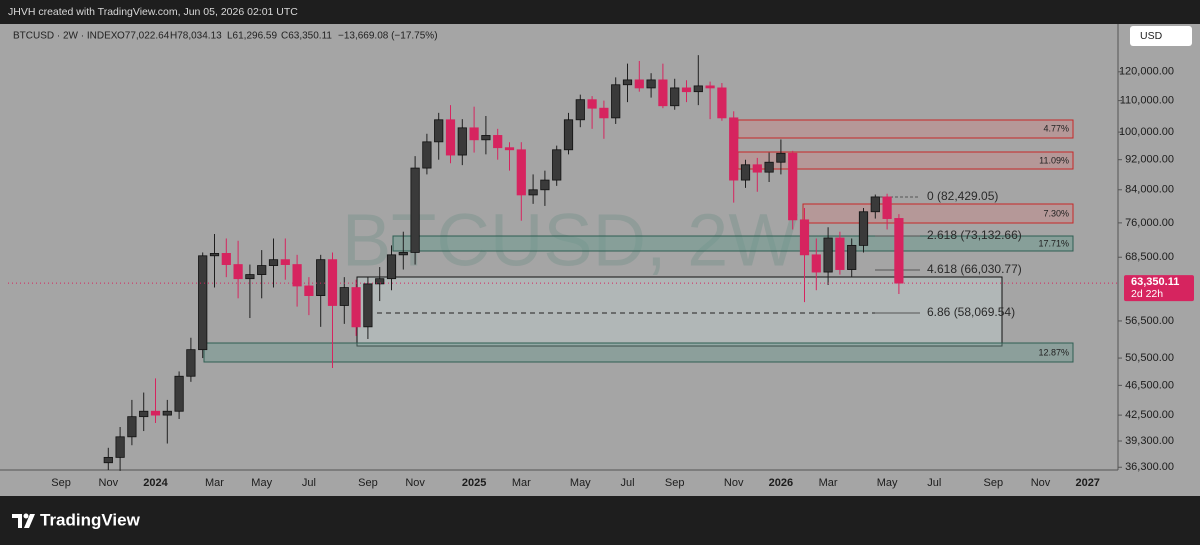 This screenshot has height=545, width=1200. Describe the element at coordinates (90, 519) in the screenshot. I see `footer-logo-text: TradingView` at that location.